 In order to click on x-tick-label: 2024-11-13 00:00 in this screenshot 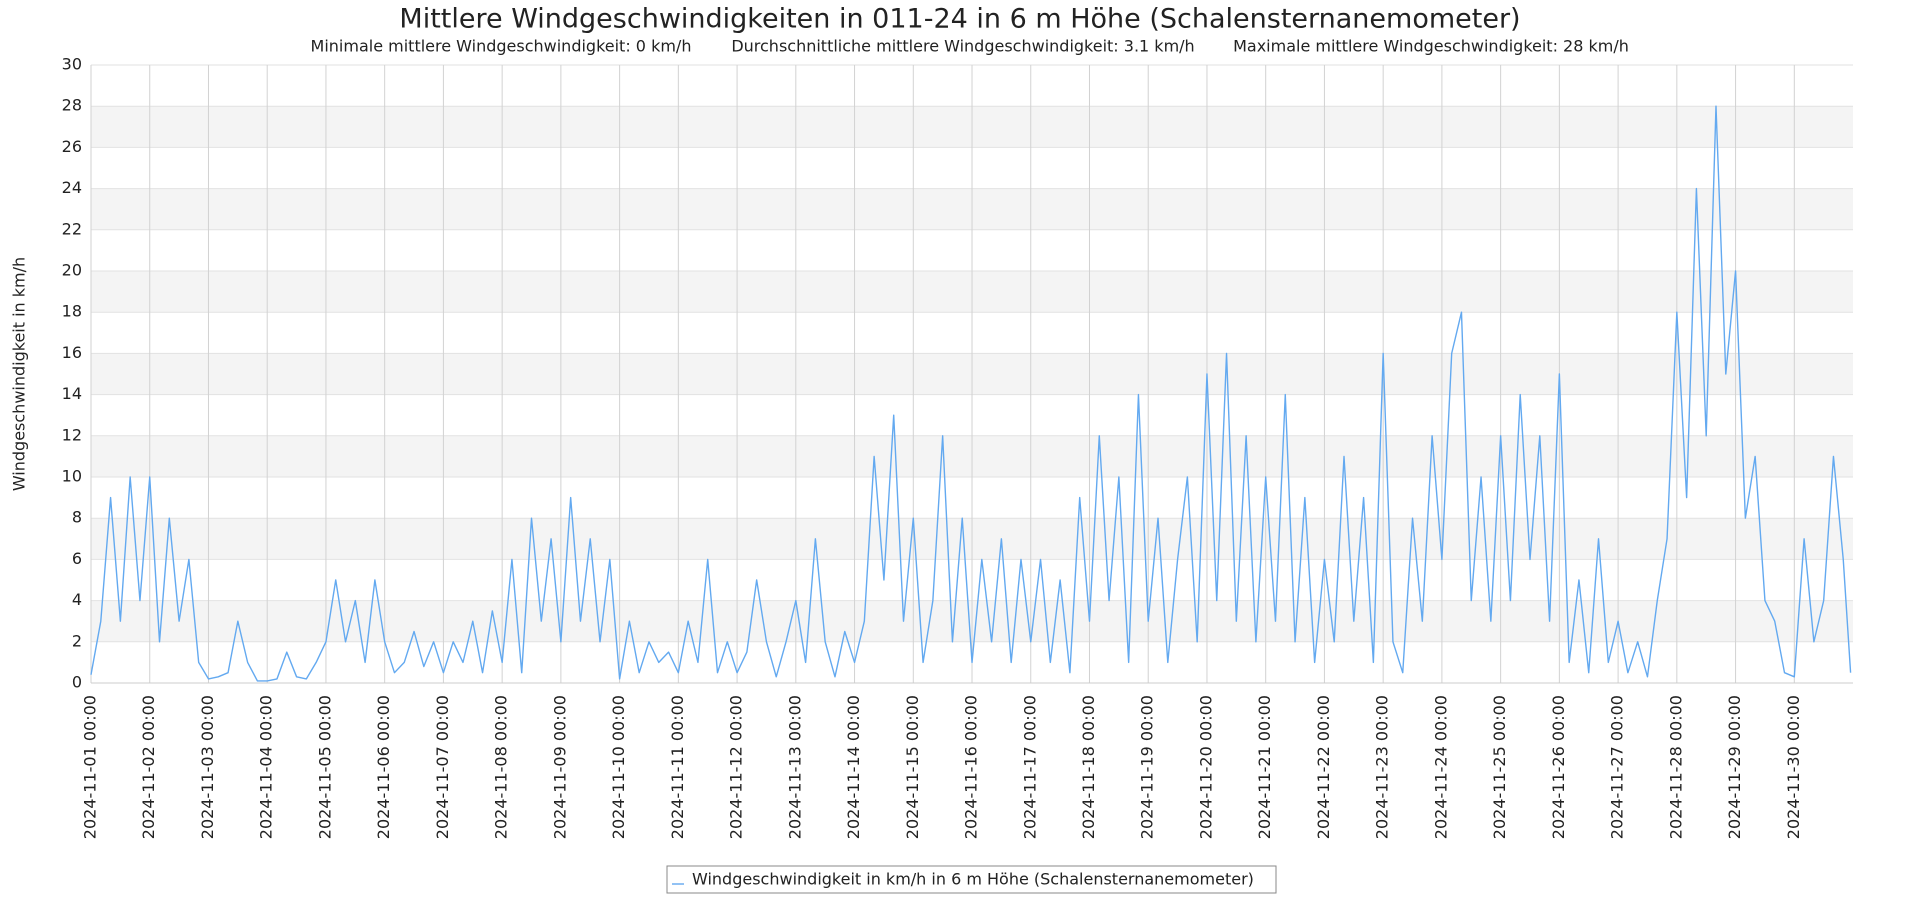, I will do `click(794, 767)`.